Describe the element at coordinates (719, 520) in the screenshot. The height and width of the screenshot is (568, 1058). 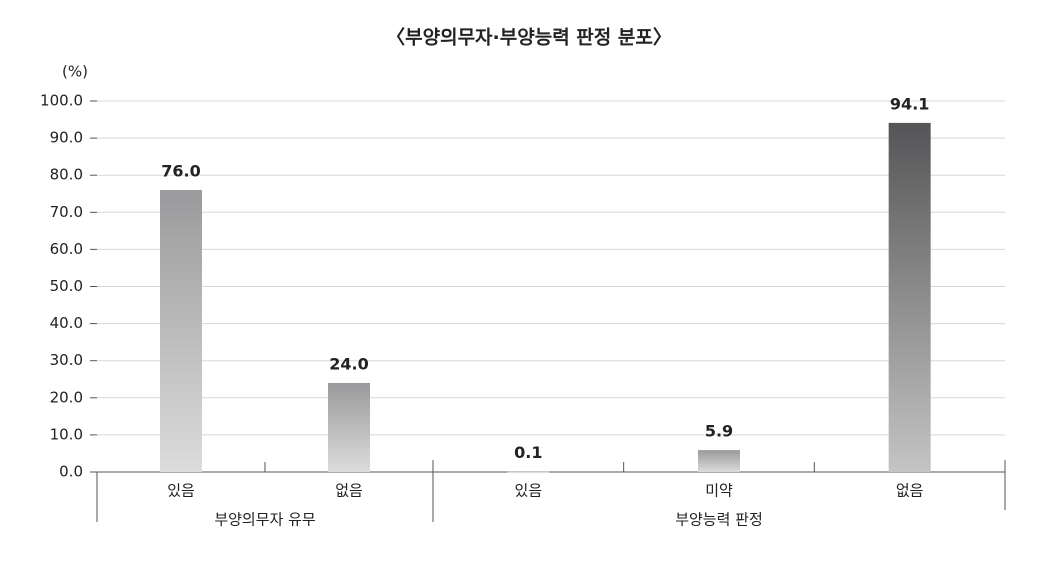
I see `group-label: 부양능력 판정` at that location.